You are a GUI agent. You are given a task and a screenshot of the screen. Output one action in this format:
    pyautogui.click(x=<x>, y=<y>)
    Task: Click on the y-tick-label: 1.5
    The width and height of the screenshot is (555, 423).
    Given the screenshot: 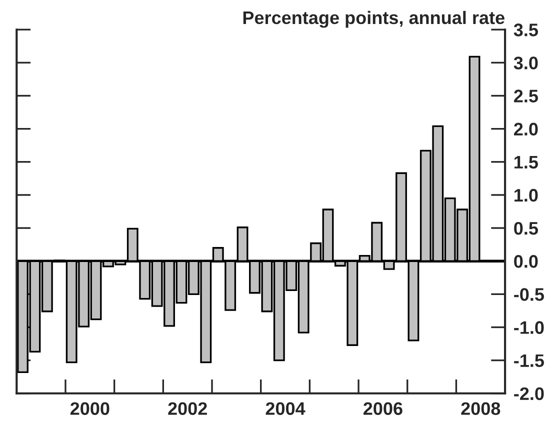 What is the action you would take?
    pyautogui.click(x=526, y=162)
    